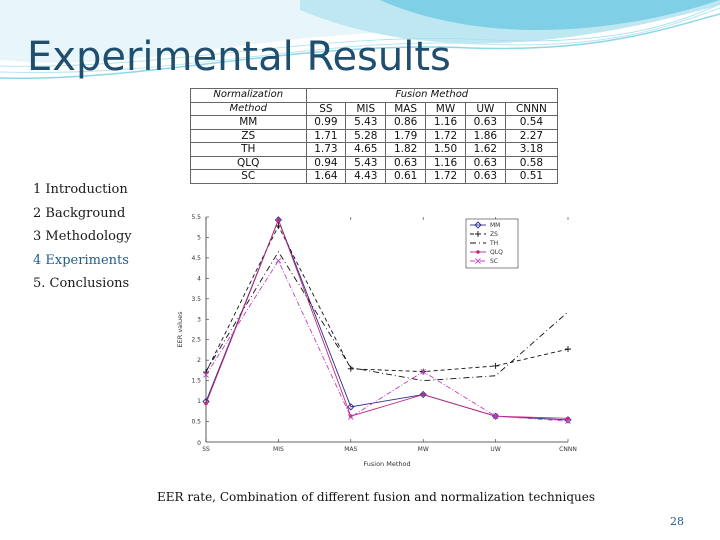  What do you see at coordinates (196, 217) in the screenshot?
I see `y-tick-label: 5.5` at bounding box center [196, 217].